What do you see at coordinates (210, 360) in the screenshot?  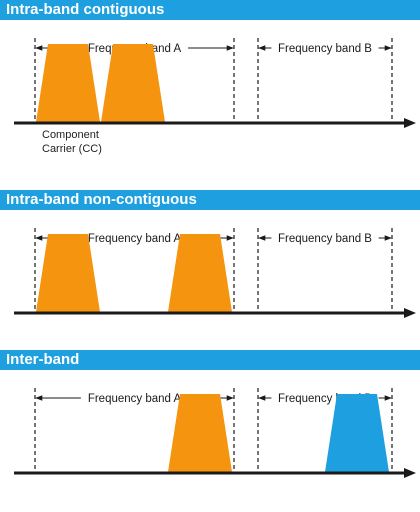 I see `panel-title: Inter-band` at bounding box center [210, 360].